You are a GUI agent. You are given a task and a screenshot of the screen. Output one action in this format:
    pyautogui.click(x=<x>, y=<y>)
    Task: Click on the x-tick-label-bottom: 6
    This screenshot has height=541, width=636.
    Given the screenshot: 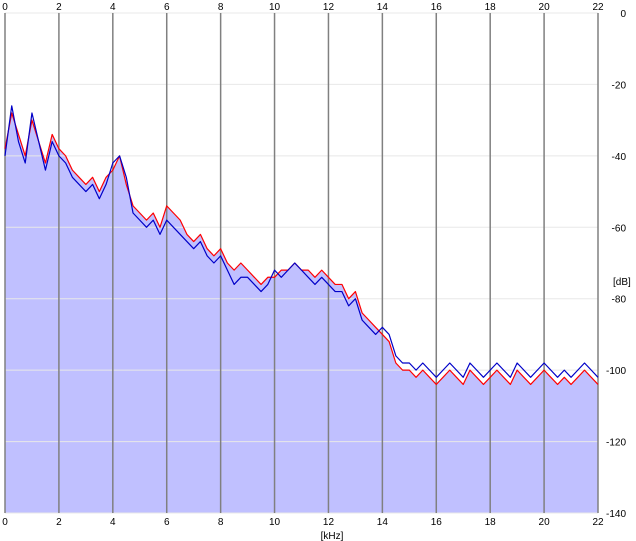 What is the action you would take?
    pyautogui.click(x=167, y=522)
    